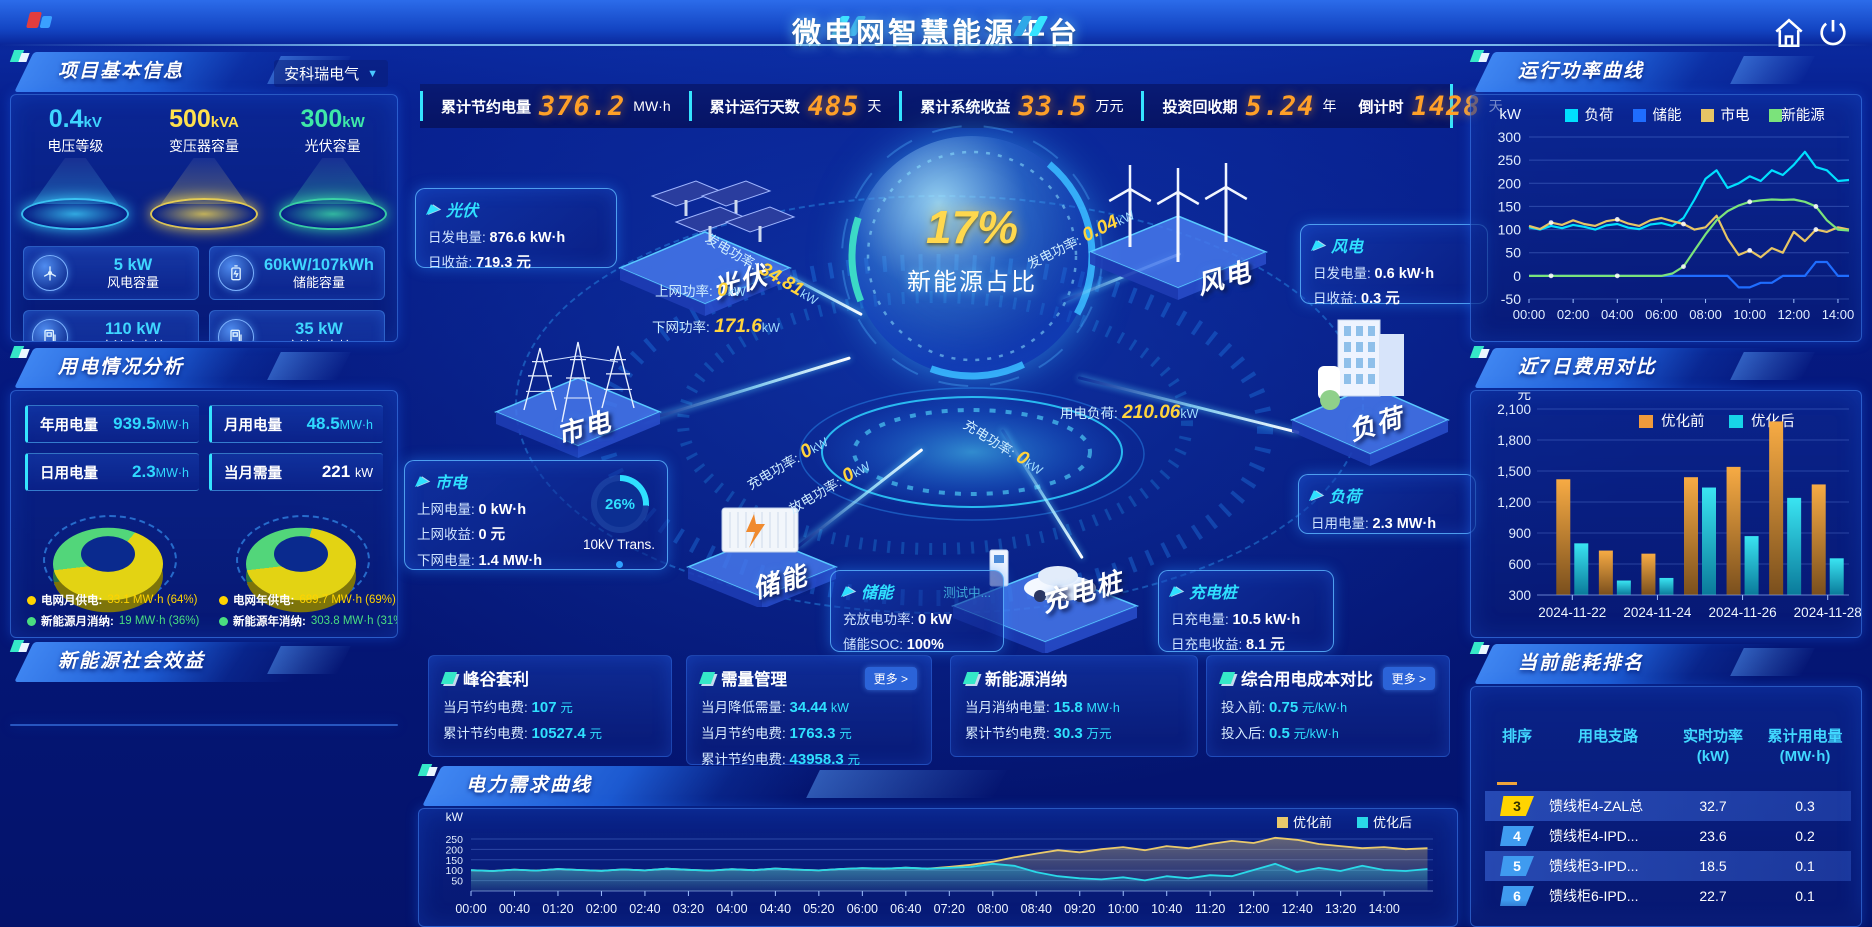 Image resolution: width=1872 pixels, height=927 pixels. I want to click on card-dc-charger: 110 kW直流充电桩, so click(111, 325).